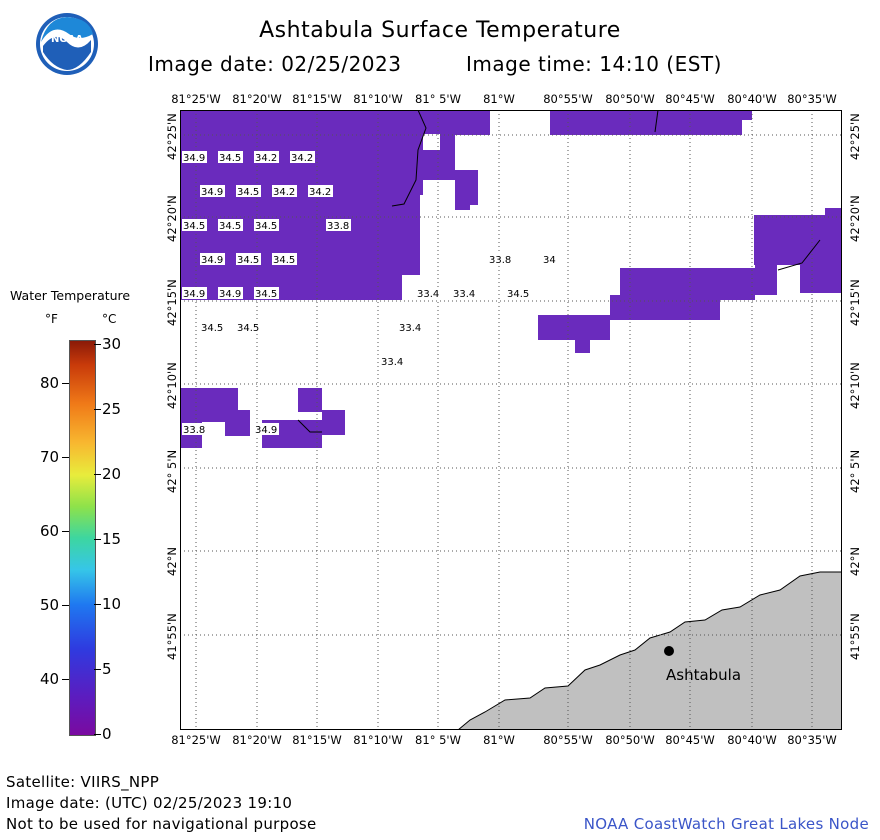 This screenshot has height=840, width=880. Describe the element at coordinates (70, 295) in the screenshot. I see `legend-title: Water Temperature` at that location.